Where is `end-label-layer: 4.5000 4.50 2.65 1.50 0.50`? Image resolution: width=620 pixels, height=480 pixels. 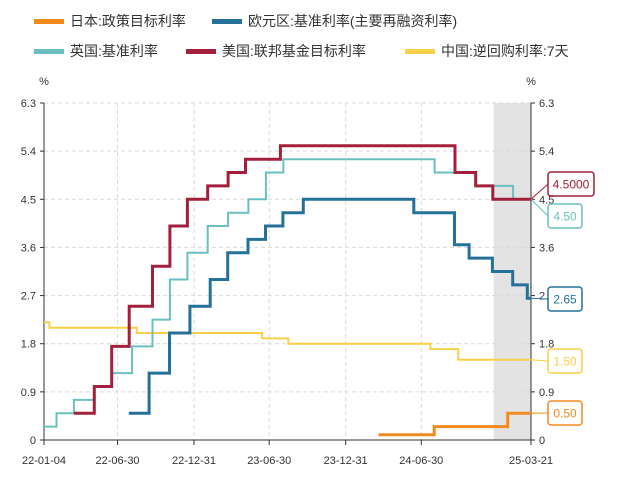 end-label-layer: 4.5000 4.50 2.65 1.50 0.50 is located at coordinates (562, 298).